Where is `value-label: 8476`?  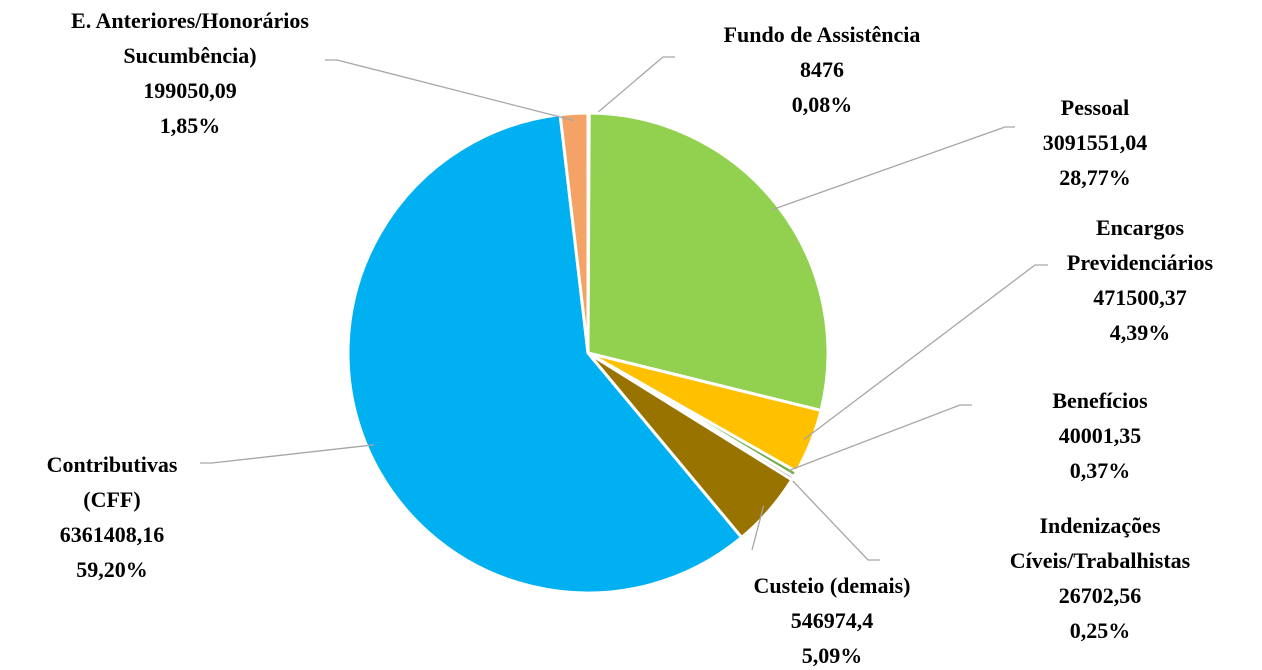 value-label: 8476 is located at coordinates (822, 69).